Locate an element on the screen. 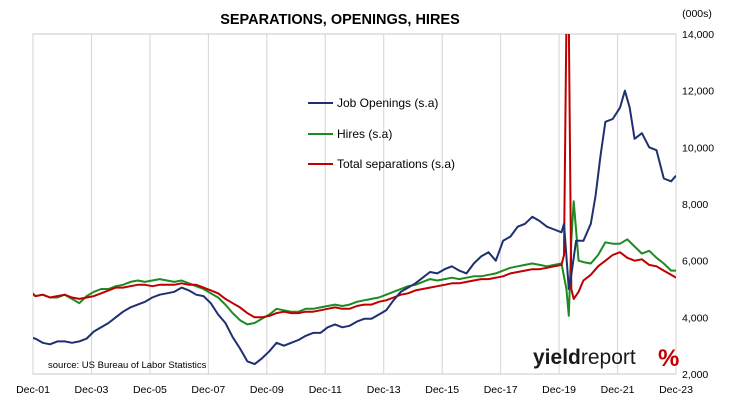 The height and width of the screenshot is (400, 730). chart-title: SEPARATIONS, OPENINGS, HIRES is located at coordinates (340, 20).